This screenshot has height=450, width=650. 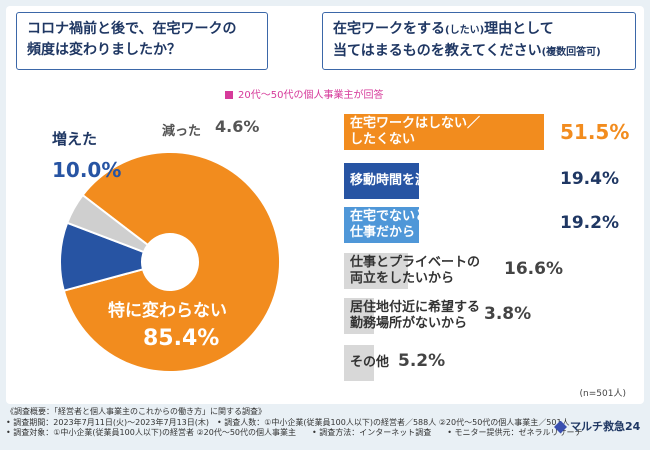 I want to click on right-question-line1: 在宅ワークをする(したい)理由として, so click(x=479, y=30).